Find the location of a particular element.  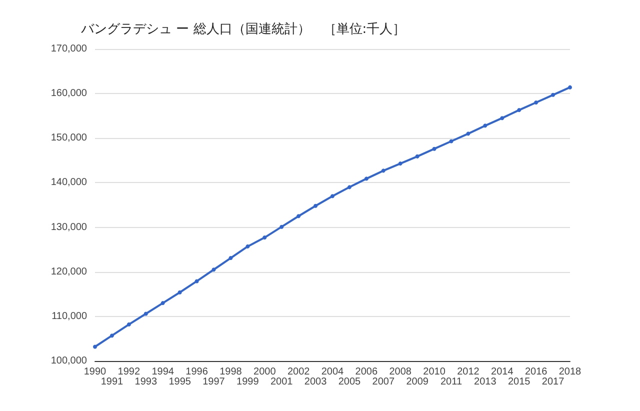

chart-title: バングラデシュ ー 総人口（国連統計） ［単位:千人］ is located at coordinates (243, 29).